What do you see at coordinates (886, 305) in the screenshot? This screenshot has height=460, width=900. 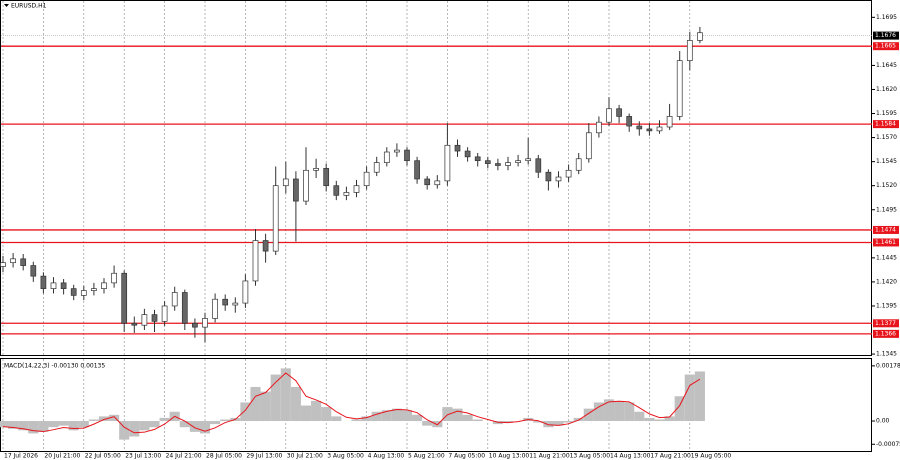 I see `y-tick-label: 1.1395` at bounding box center [886, 305].